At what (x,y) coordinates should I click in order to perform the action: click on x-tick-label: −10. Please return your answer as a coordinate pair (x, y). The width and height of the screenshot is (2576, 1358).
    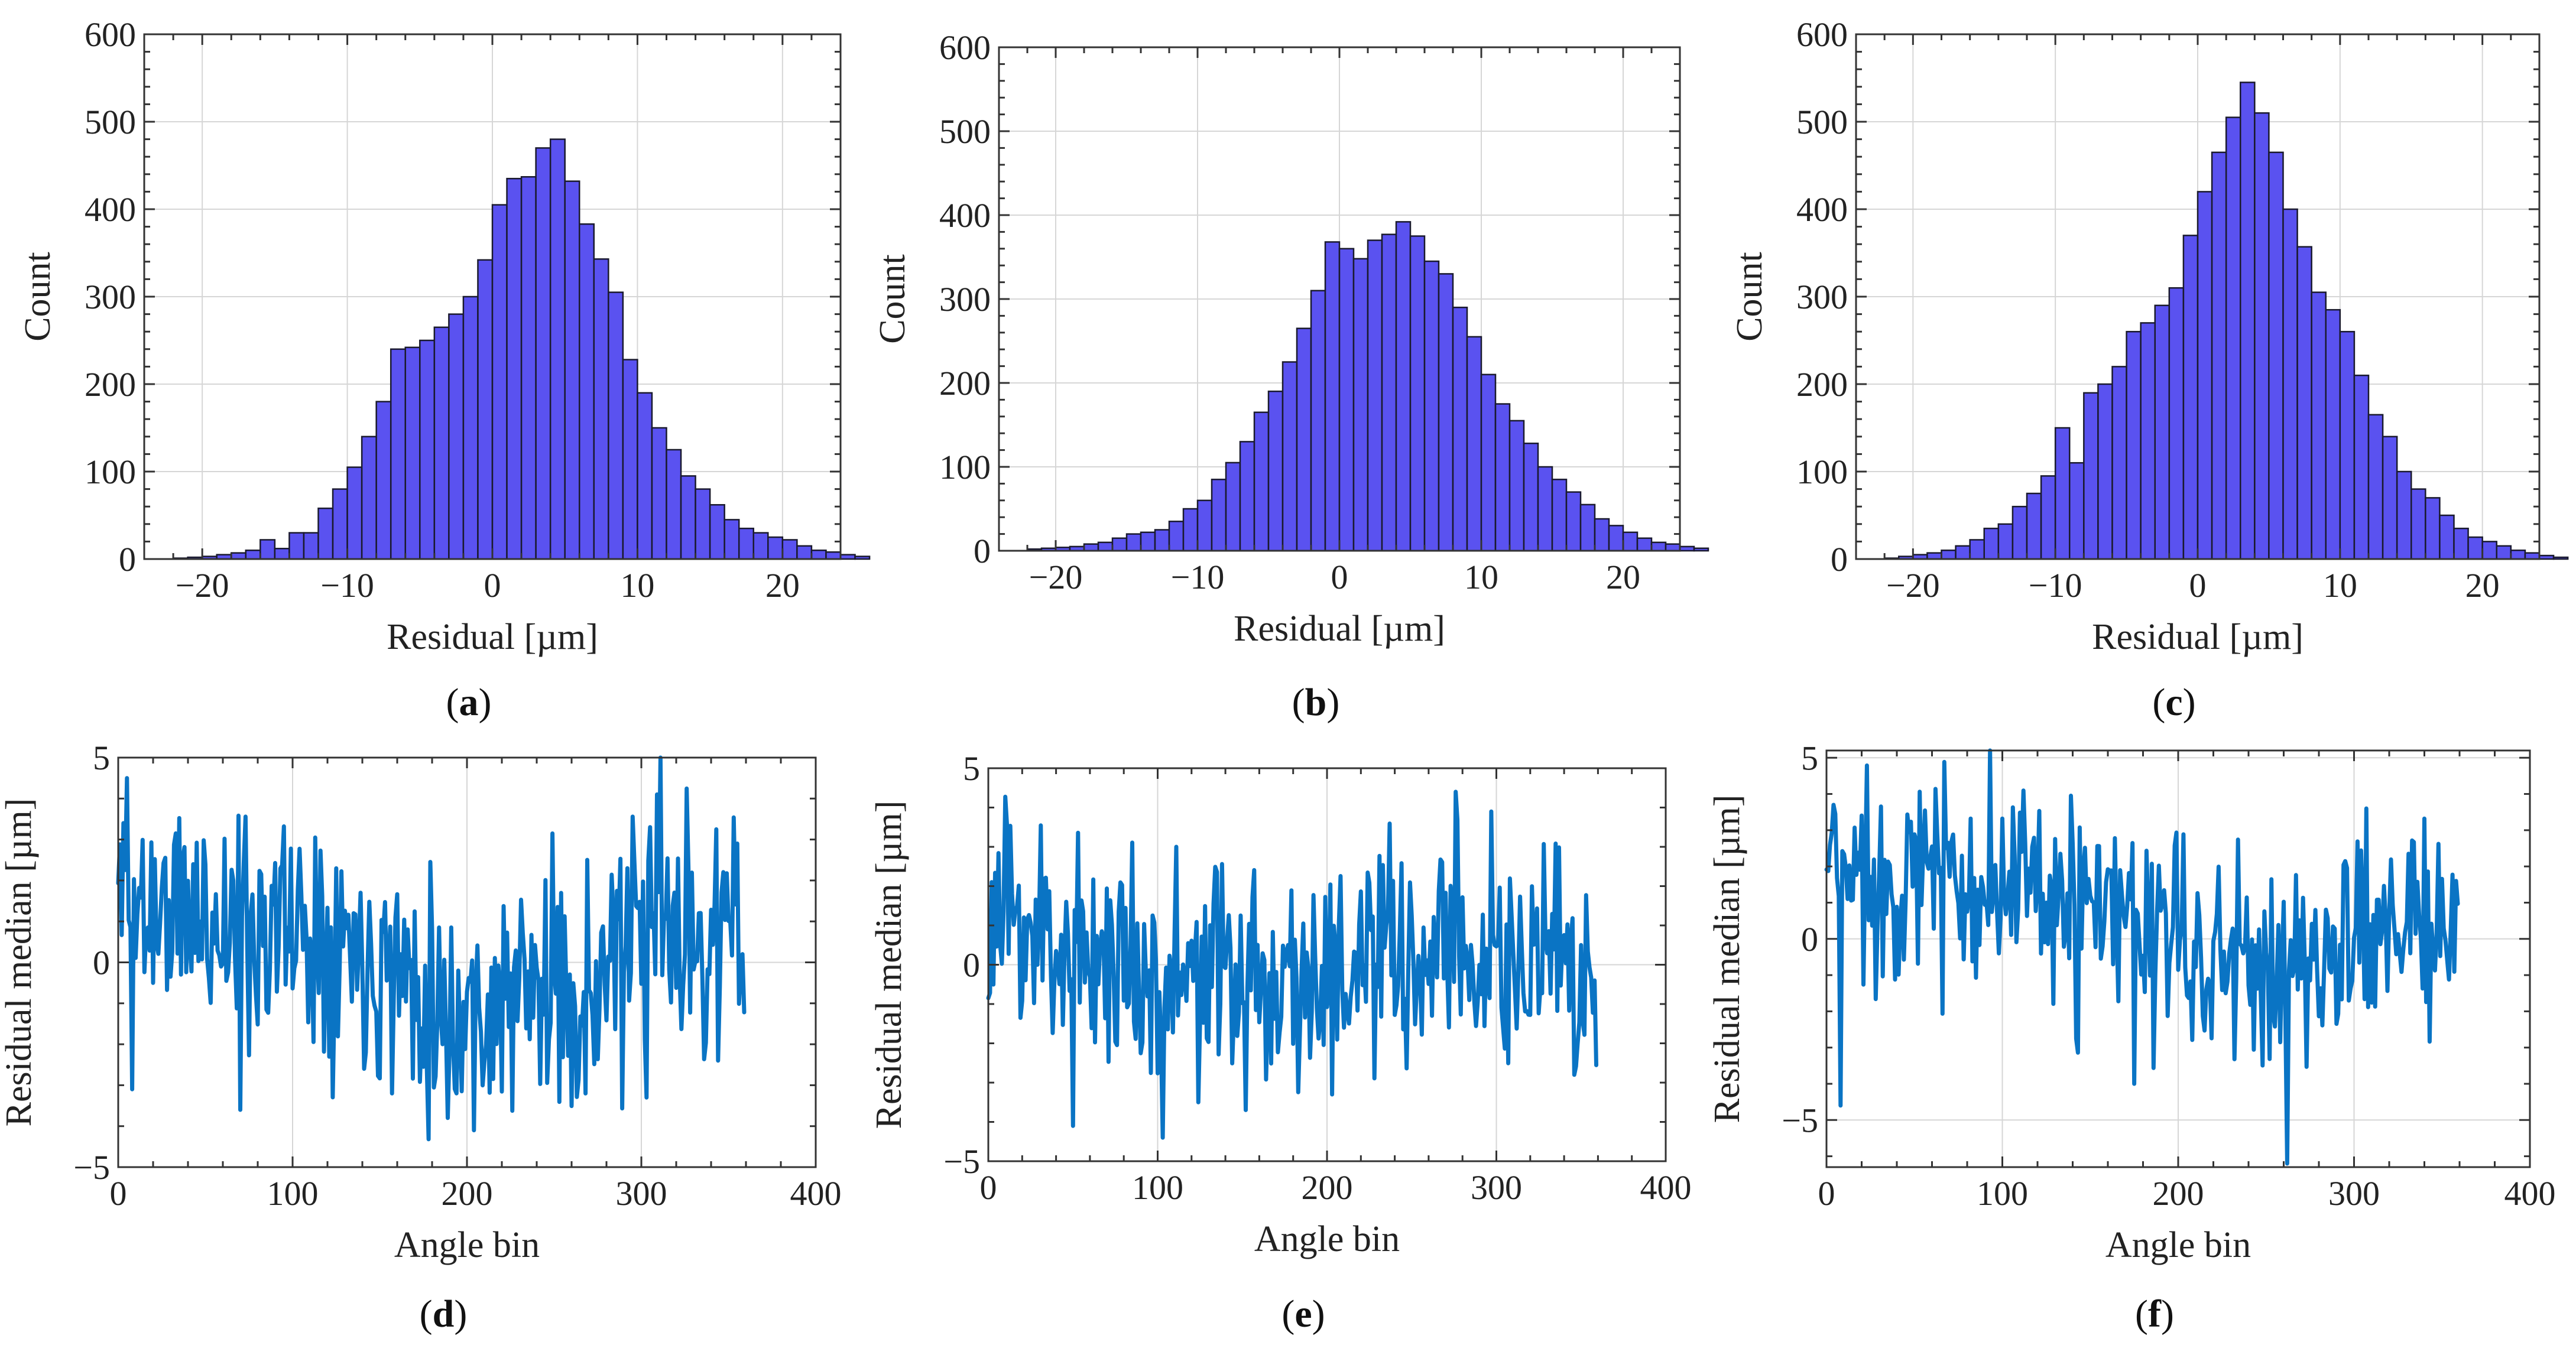
    Looking at the image, I should click on (347, 585).